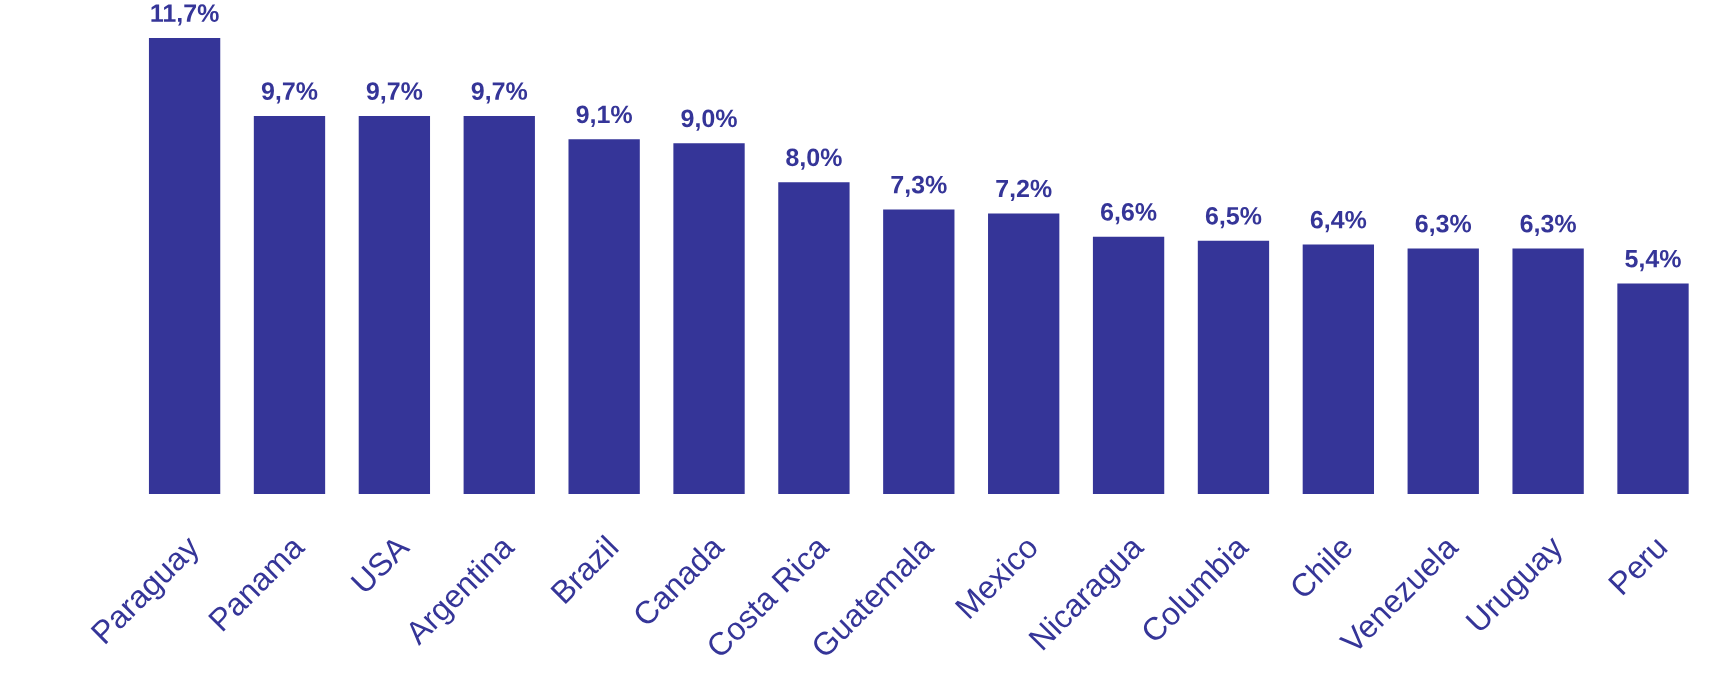 This screenshot has height=691, width=1719. What do you see at coordinates (1653, 260) in the screenshot?
I see `data-label: 5,4%` at bounding box center [1653, 260].